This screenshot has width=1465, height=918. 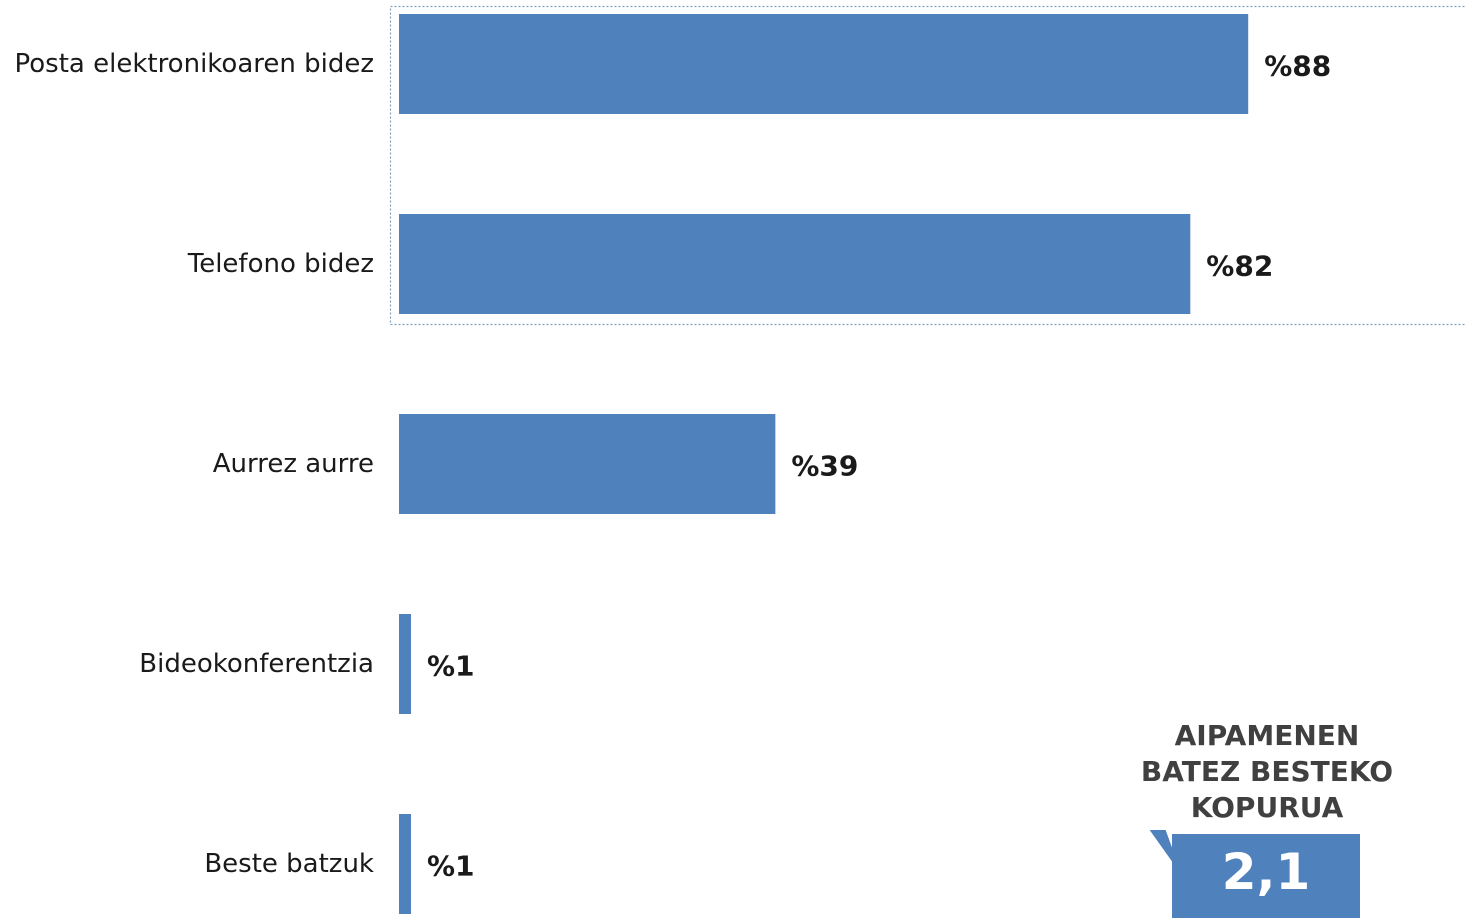 What do you see at coordinates (451, 866) in the screenshot?
I see `value-label-4: %1` at bounding box center [451, 866].